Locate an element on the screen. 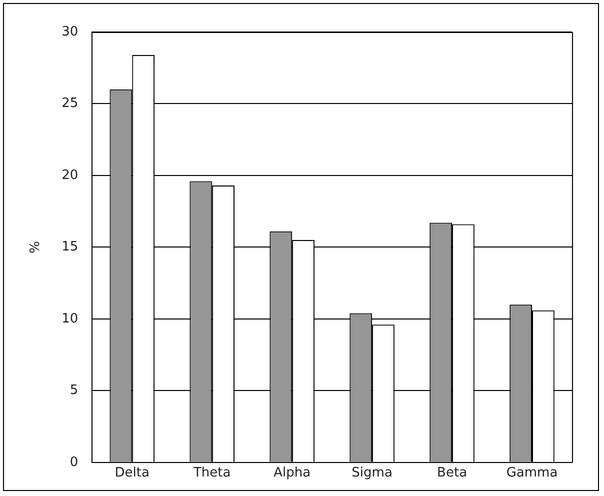 The height and width of the screenshot is (496, 604). y-tick-label: 5 is located at coordinates (74, 390).